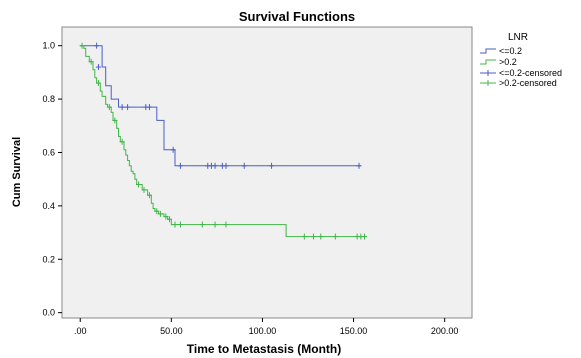 Image resolution: width=581 pixels, height=358 pixels. What do you see at coordinates (17, 172) in the screenshot?
I see `y-axis-label: Cum Survival` at bounding box center [17, 172].